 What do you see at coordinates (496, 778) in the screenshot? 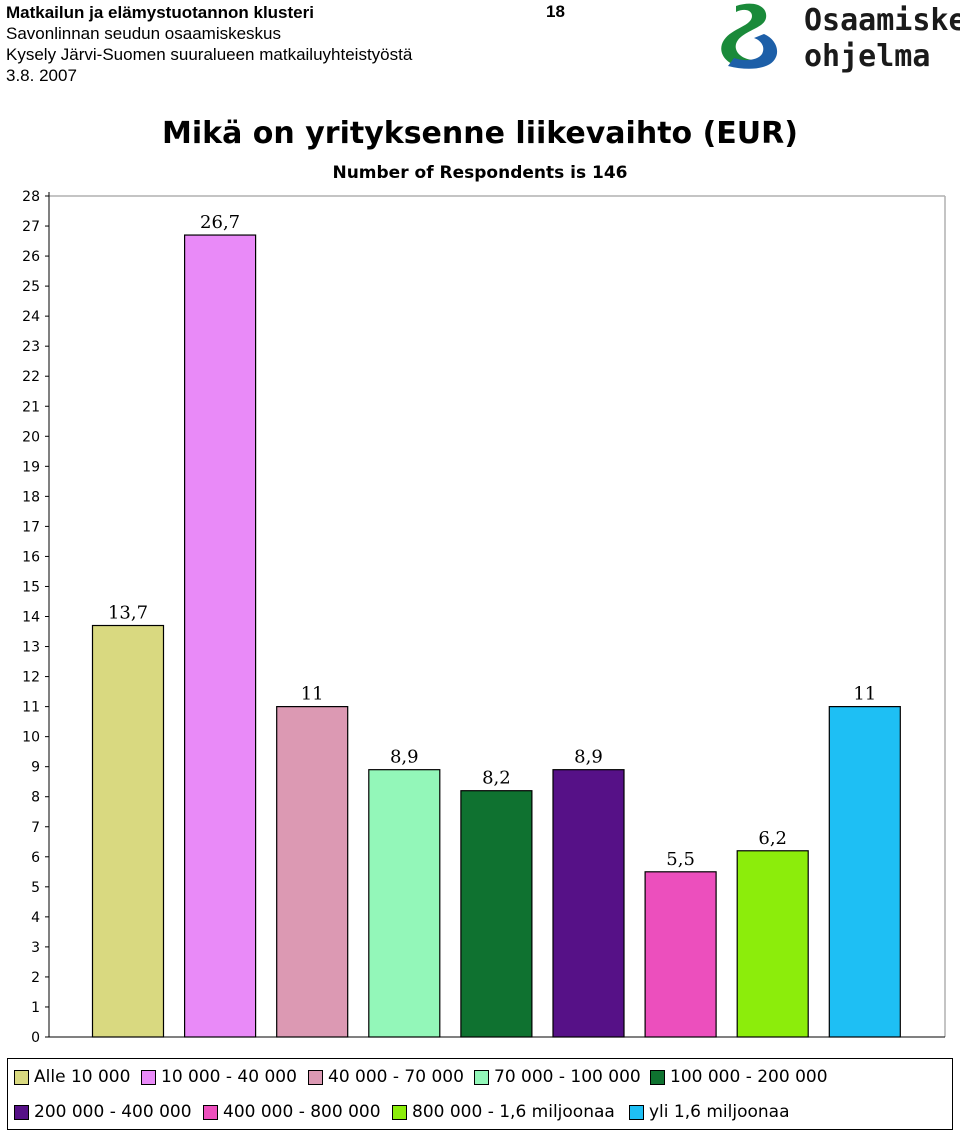
I see `data-label: 8,2` at bounding box center [496, 778].